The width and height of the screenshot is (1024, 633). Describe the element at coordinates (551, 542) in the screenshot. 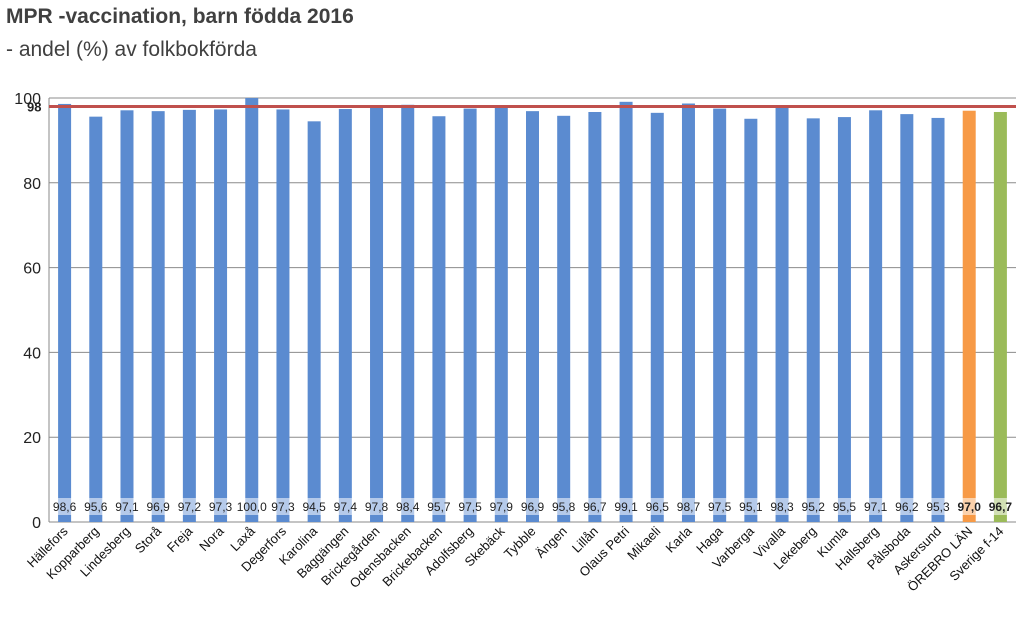

I see `category-label: Ängen` at that location.